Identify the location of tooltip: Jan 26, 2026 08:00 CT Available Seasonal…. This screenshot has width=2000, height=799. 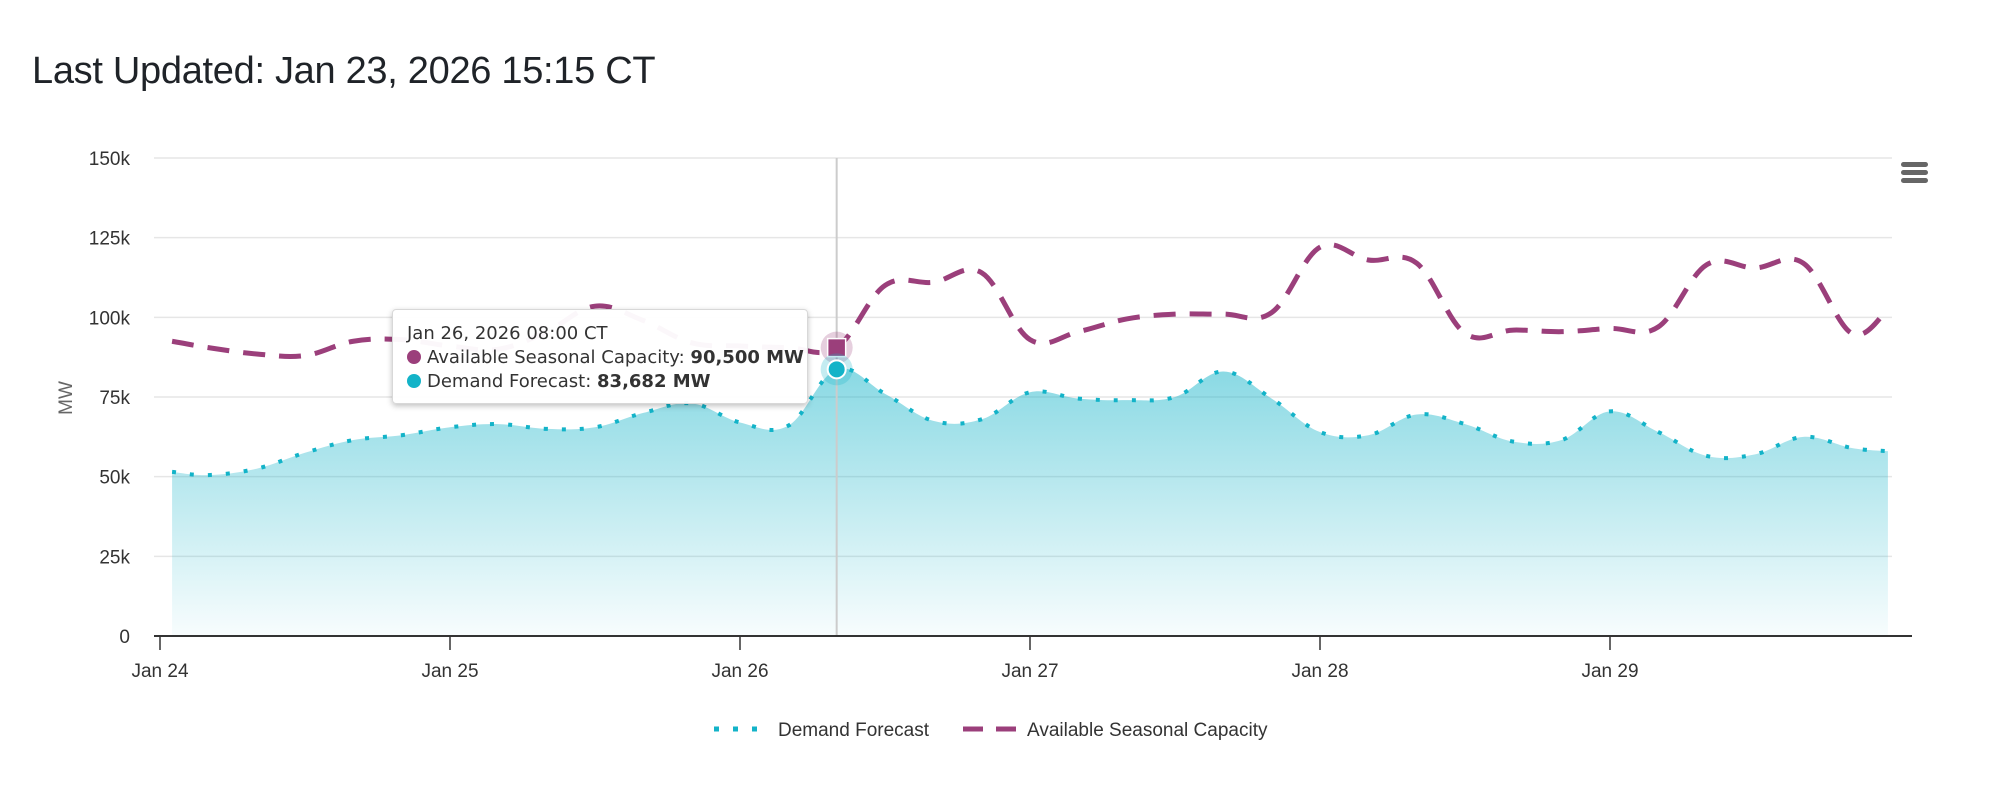
(600, 356).